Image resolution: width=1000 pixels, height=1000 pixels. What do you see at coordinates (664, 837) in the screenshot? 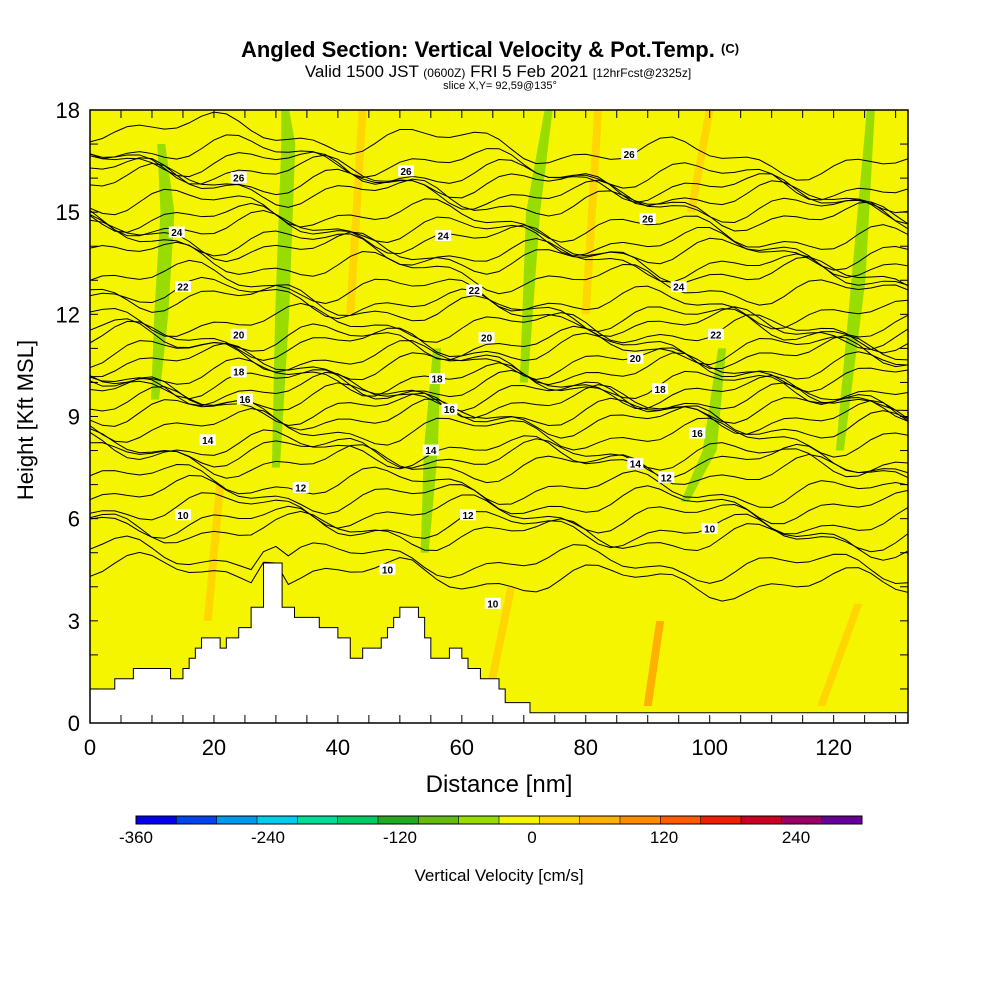
I see `colorbar-tick-label: 120` at bounding box center [664, 837].